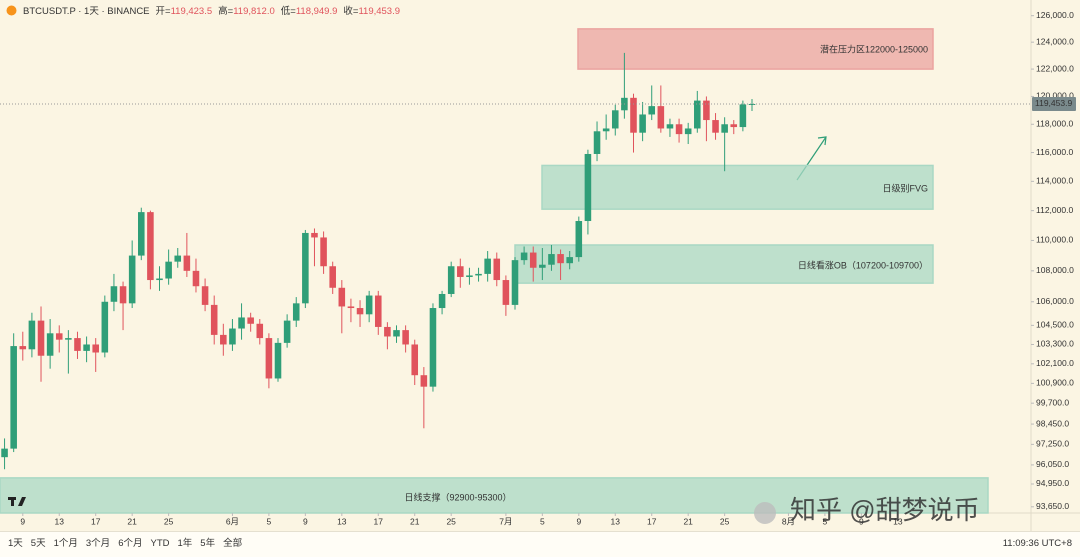 Image resolution: width=1080 pixels, height=557 pixels. Describe the element at coordinates (233, 543) in the screenshot. I see `period-button: 全部` at that location.